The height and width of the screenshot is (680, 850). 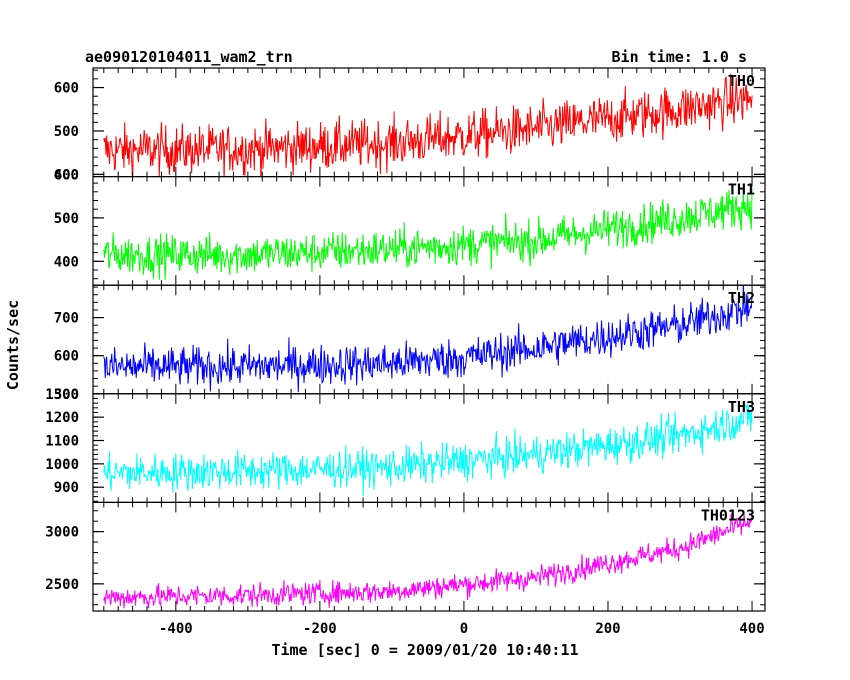 I want to click on y-tick-label: 3000, so click(x=62, y=533).